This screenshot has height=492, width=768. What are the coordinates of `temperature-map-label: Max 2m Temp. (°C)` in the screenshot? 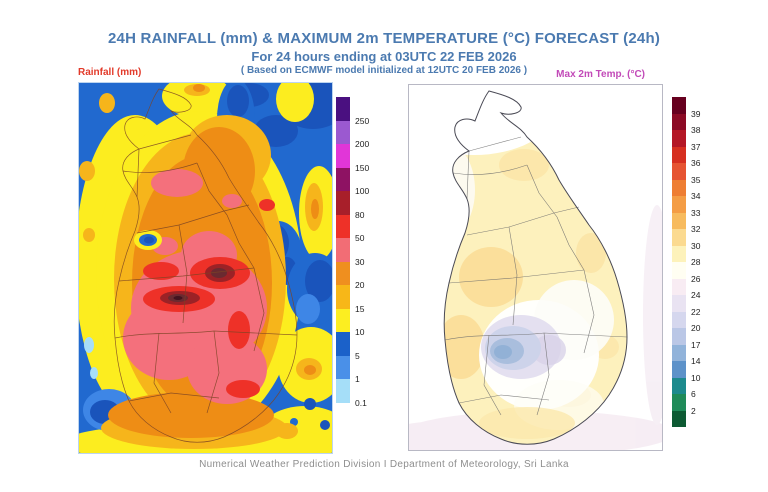 It's located at (600, 74).